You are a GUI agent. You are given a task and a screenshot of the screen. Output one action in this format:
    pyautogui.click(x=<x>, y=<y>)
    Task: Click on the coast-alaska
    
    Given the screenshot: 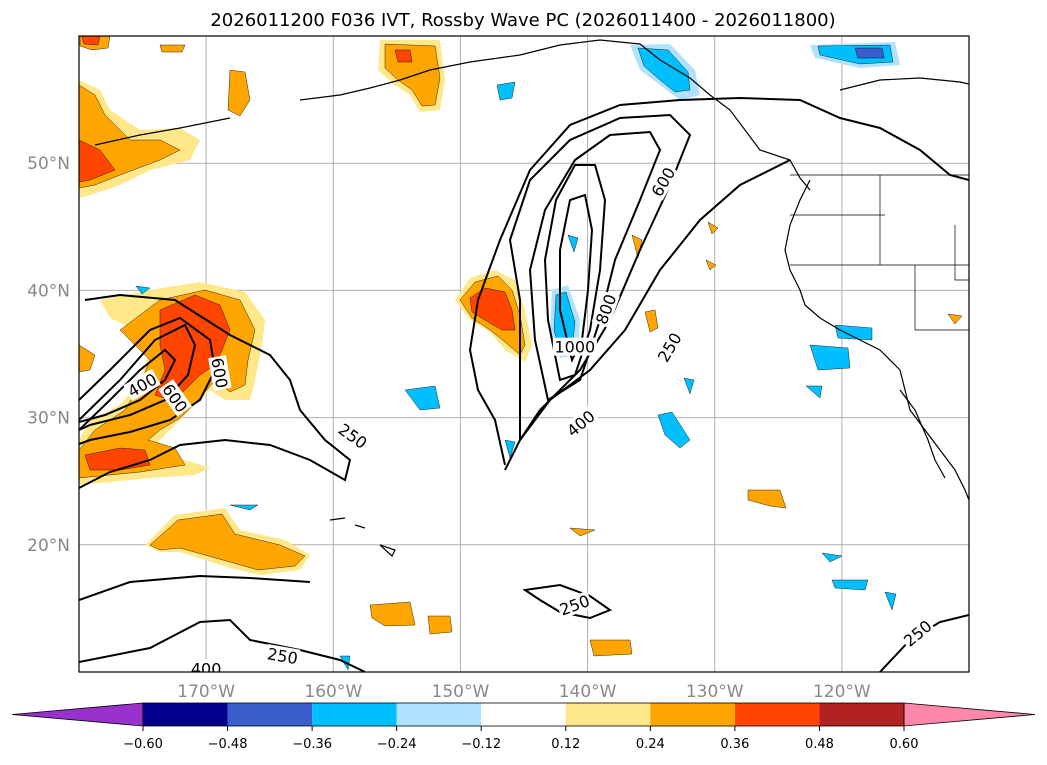 What is the action you would take?
    pyautogui.click(x=555, y=115)
    